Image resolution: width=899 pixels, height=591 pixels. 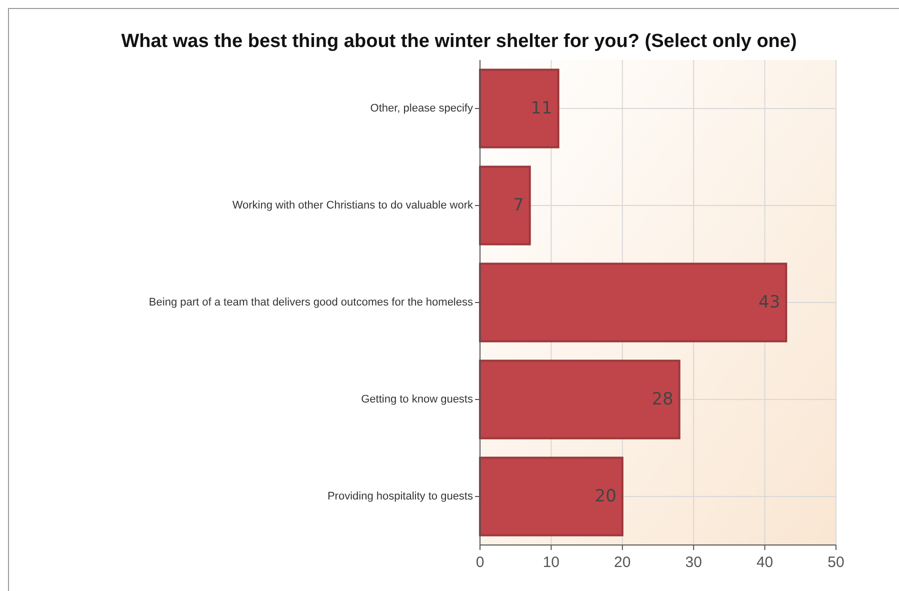 I want to click on x-tick-label: 30, so click(x=693, y=562).